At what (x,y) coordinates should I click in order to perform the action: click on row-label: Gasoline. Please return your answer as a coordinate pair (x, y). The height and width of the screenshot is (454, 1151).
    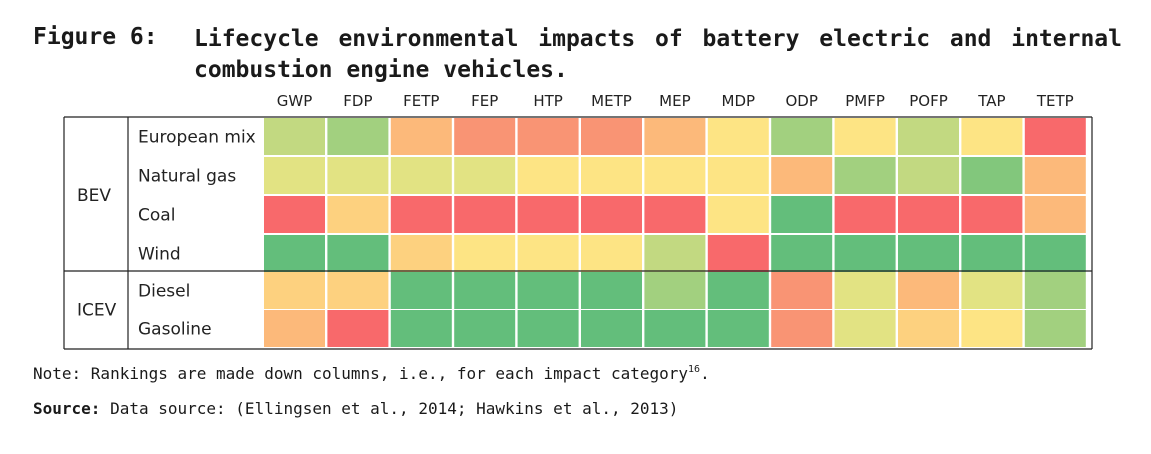
    Looking at the image, I should click on (175, 330).